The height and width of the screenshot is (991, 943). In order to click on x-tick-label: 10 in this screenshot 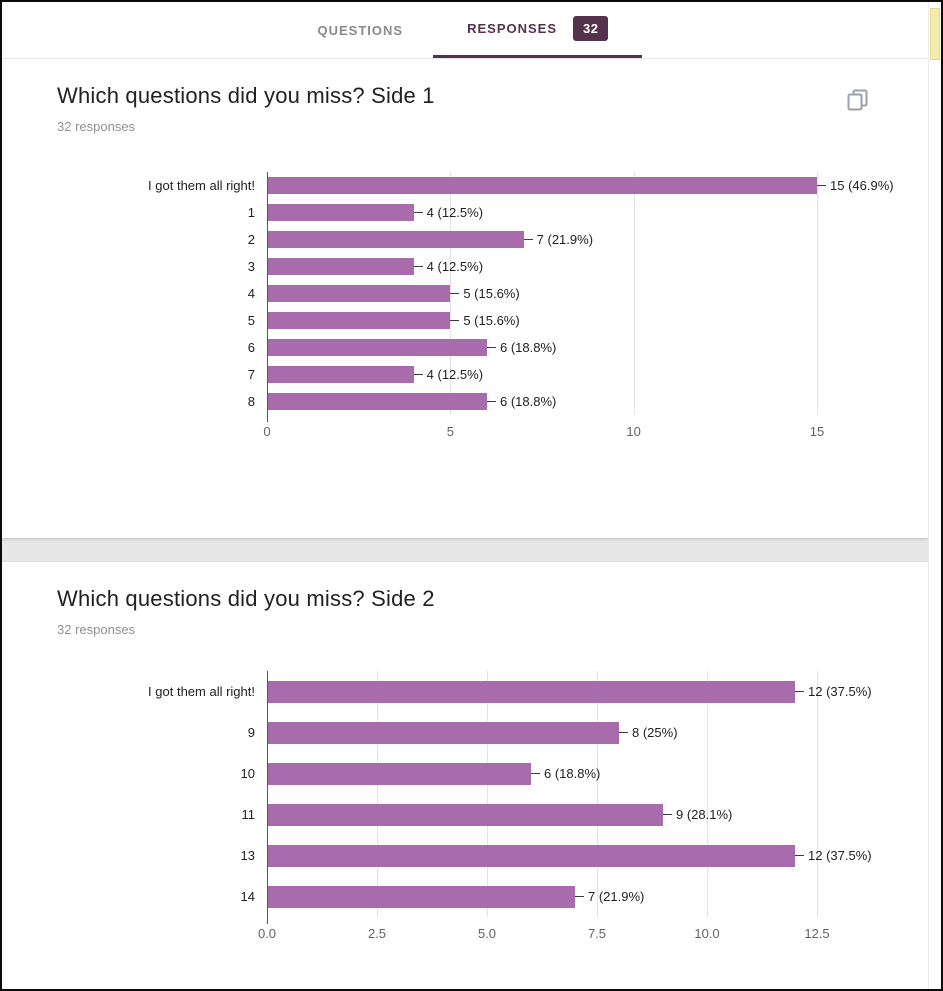, I will do `click(633, 431)`.